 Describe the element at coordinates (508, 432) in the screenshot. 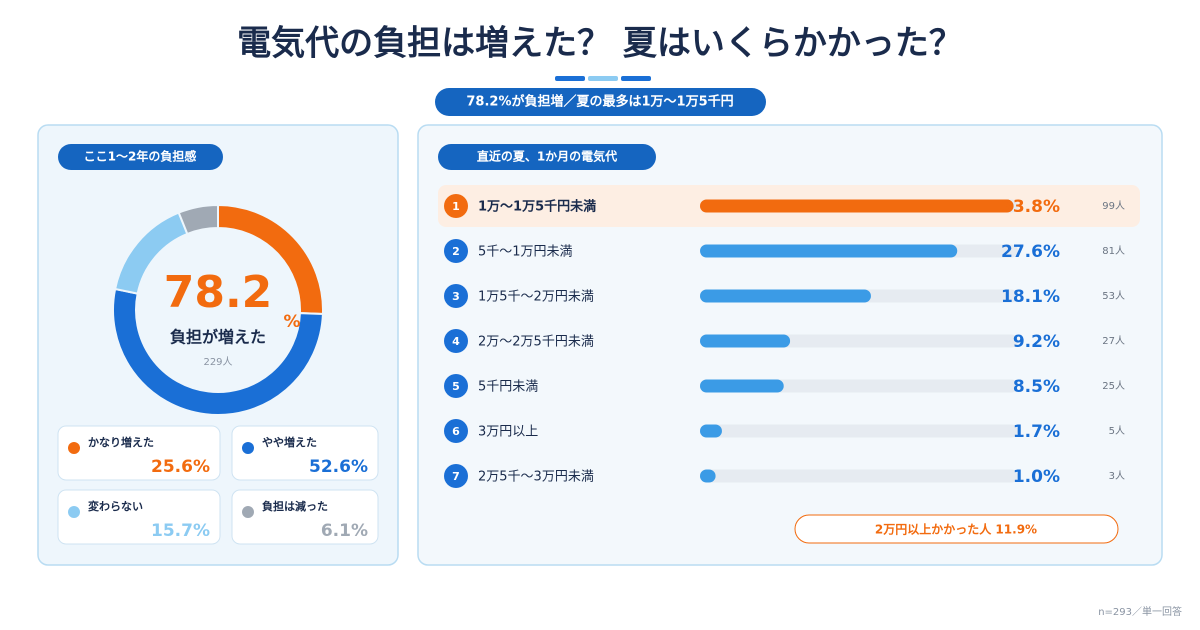

I see `category-label: 3万円以上` at that location.